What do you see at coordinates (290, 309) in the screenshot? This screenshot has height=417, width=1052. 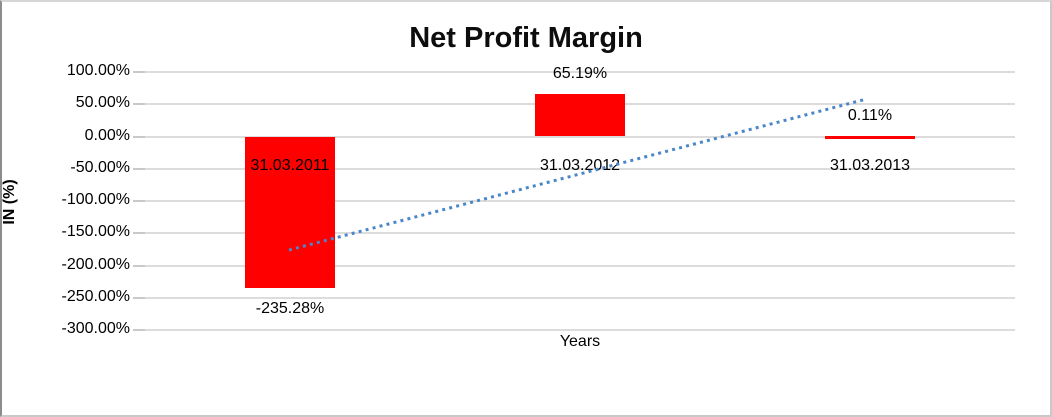 I see `data-label: -235.28%` at bounding box center [290, 309].